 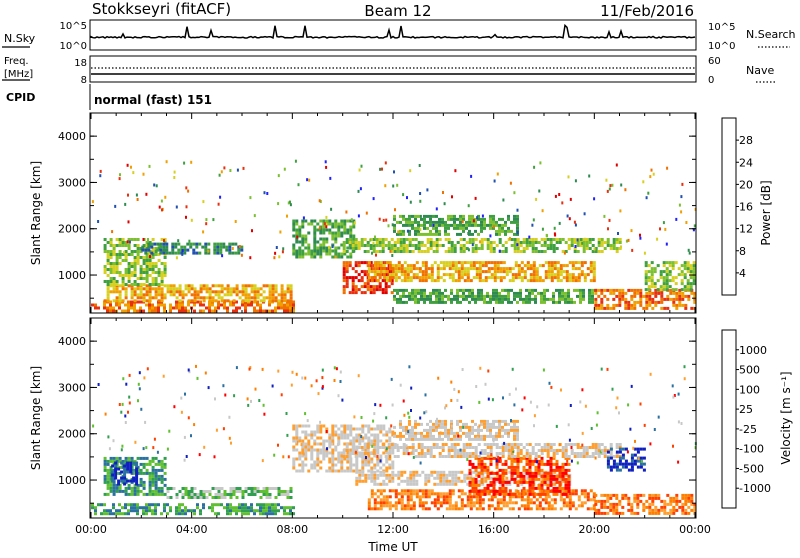 What do you see at coordinates (721, 27) in the screenshot?
I see `nsearch-top-tick: 10^5` at bounding box center [721, 27].